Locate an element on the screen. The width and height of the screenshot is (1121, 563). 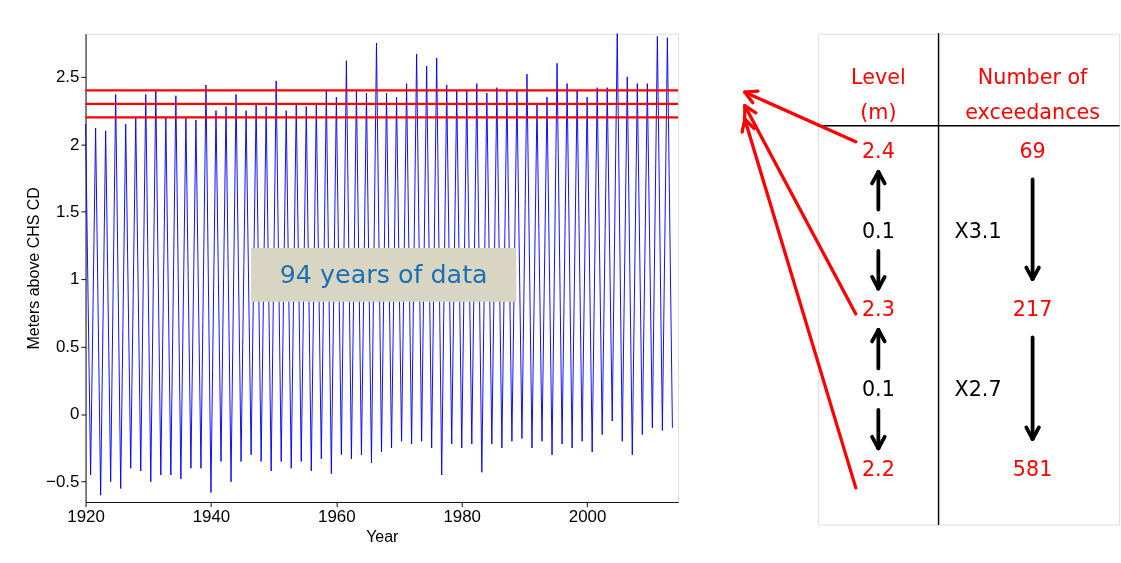
x-tick-label: 1920 is located at coordinates (86, 517).